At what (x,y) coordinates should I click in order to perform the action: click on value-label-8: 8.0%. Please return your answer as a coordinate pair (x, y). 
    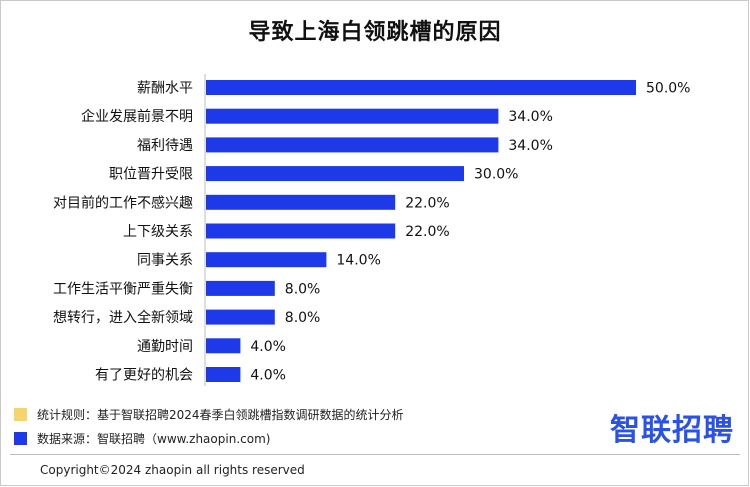
    Looking at the image, I should click on (303, 289).